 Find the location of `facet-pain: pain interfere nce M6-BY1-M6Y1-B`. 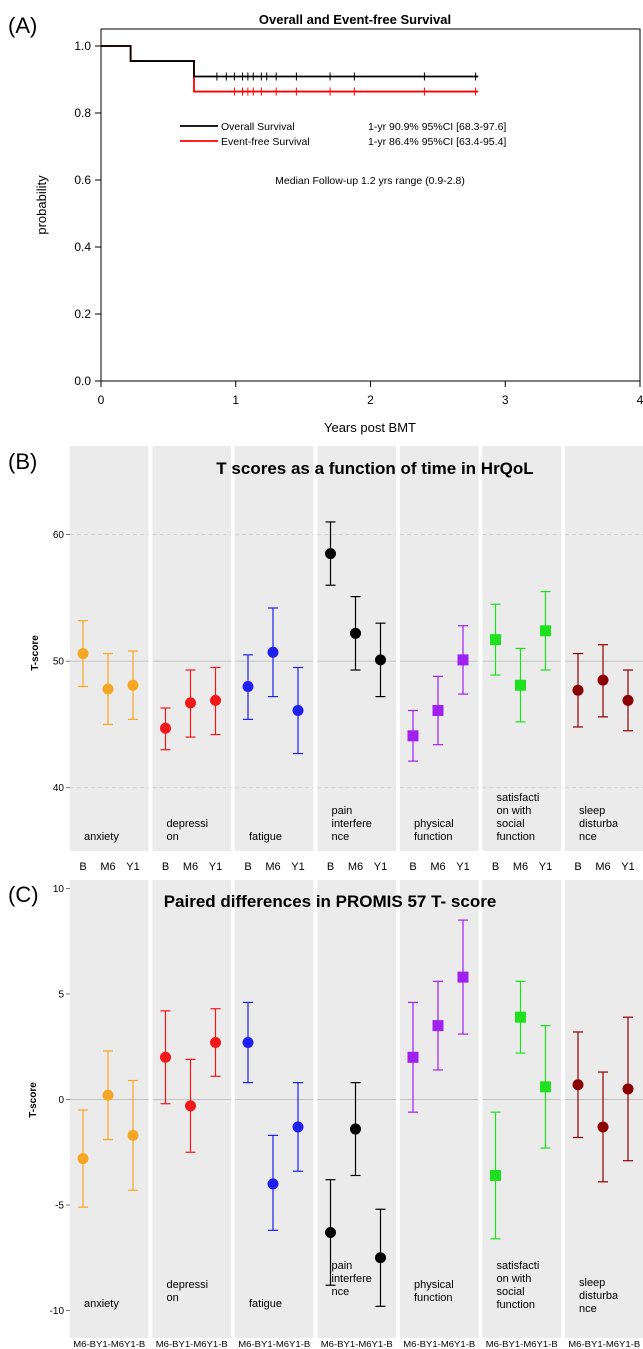

facet-pain: pain interfere nce M6-BY1-M6Y1-B is located at coordinates (356, 1114).